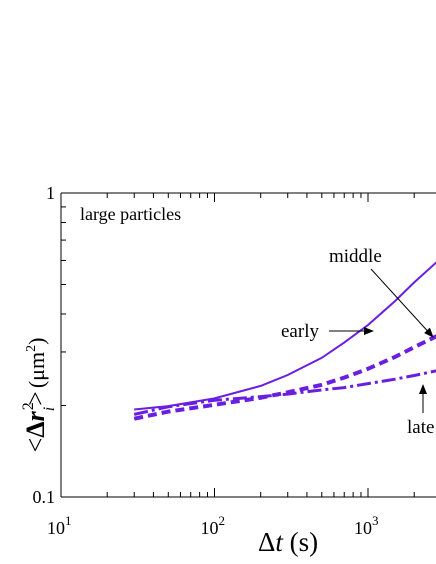  Describe the element at coordinates (420, 427) in the screenshot. I see `annotation-late-label: late` at that location.